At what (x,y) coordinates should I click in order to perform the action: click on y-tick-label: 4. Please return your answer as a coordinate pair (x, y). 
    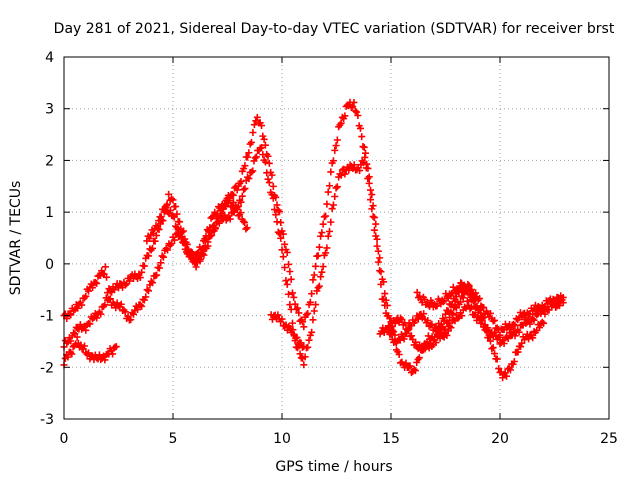
    Looking at the image, I should click on (49, 58).